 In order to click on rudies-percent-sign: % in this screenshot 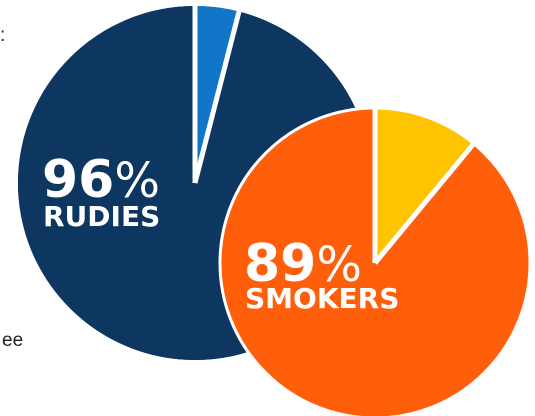, I will do `click(137, 181)`.